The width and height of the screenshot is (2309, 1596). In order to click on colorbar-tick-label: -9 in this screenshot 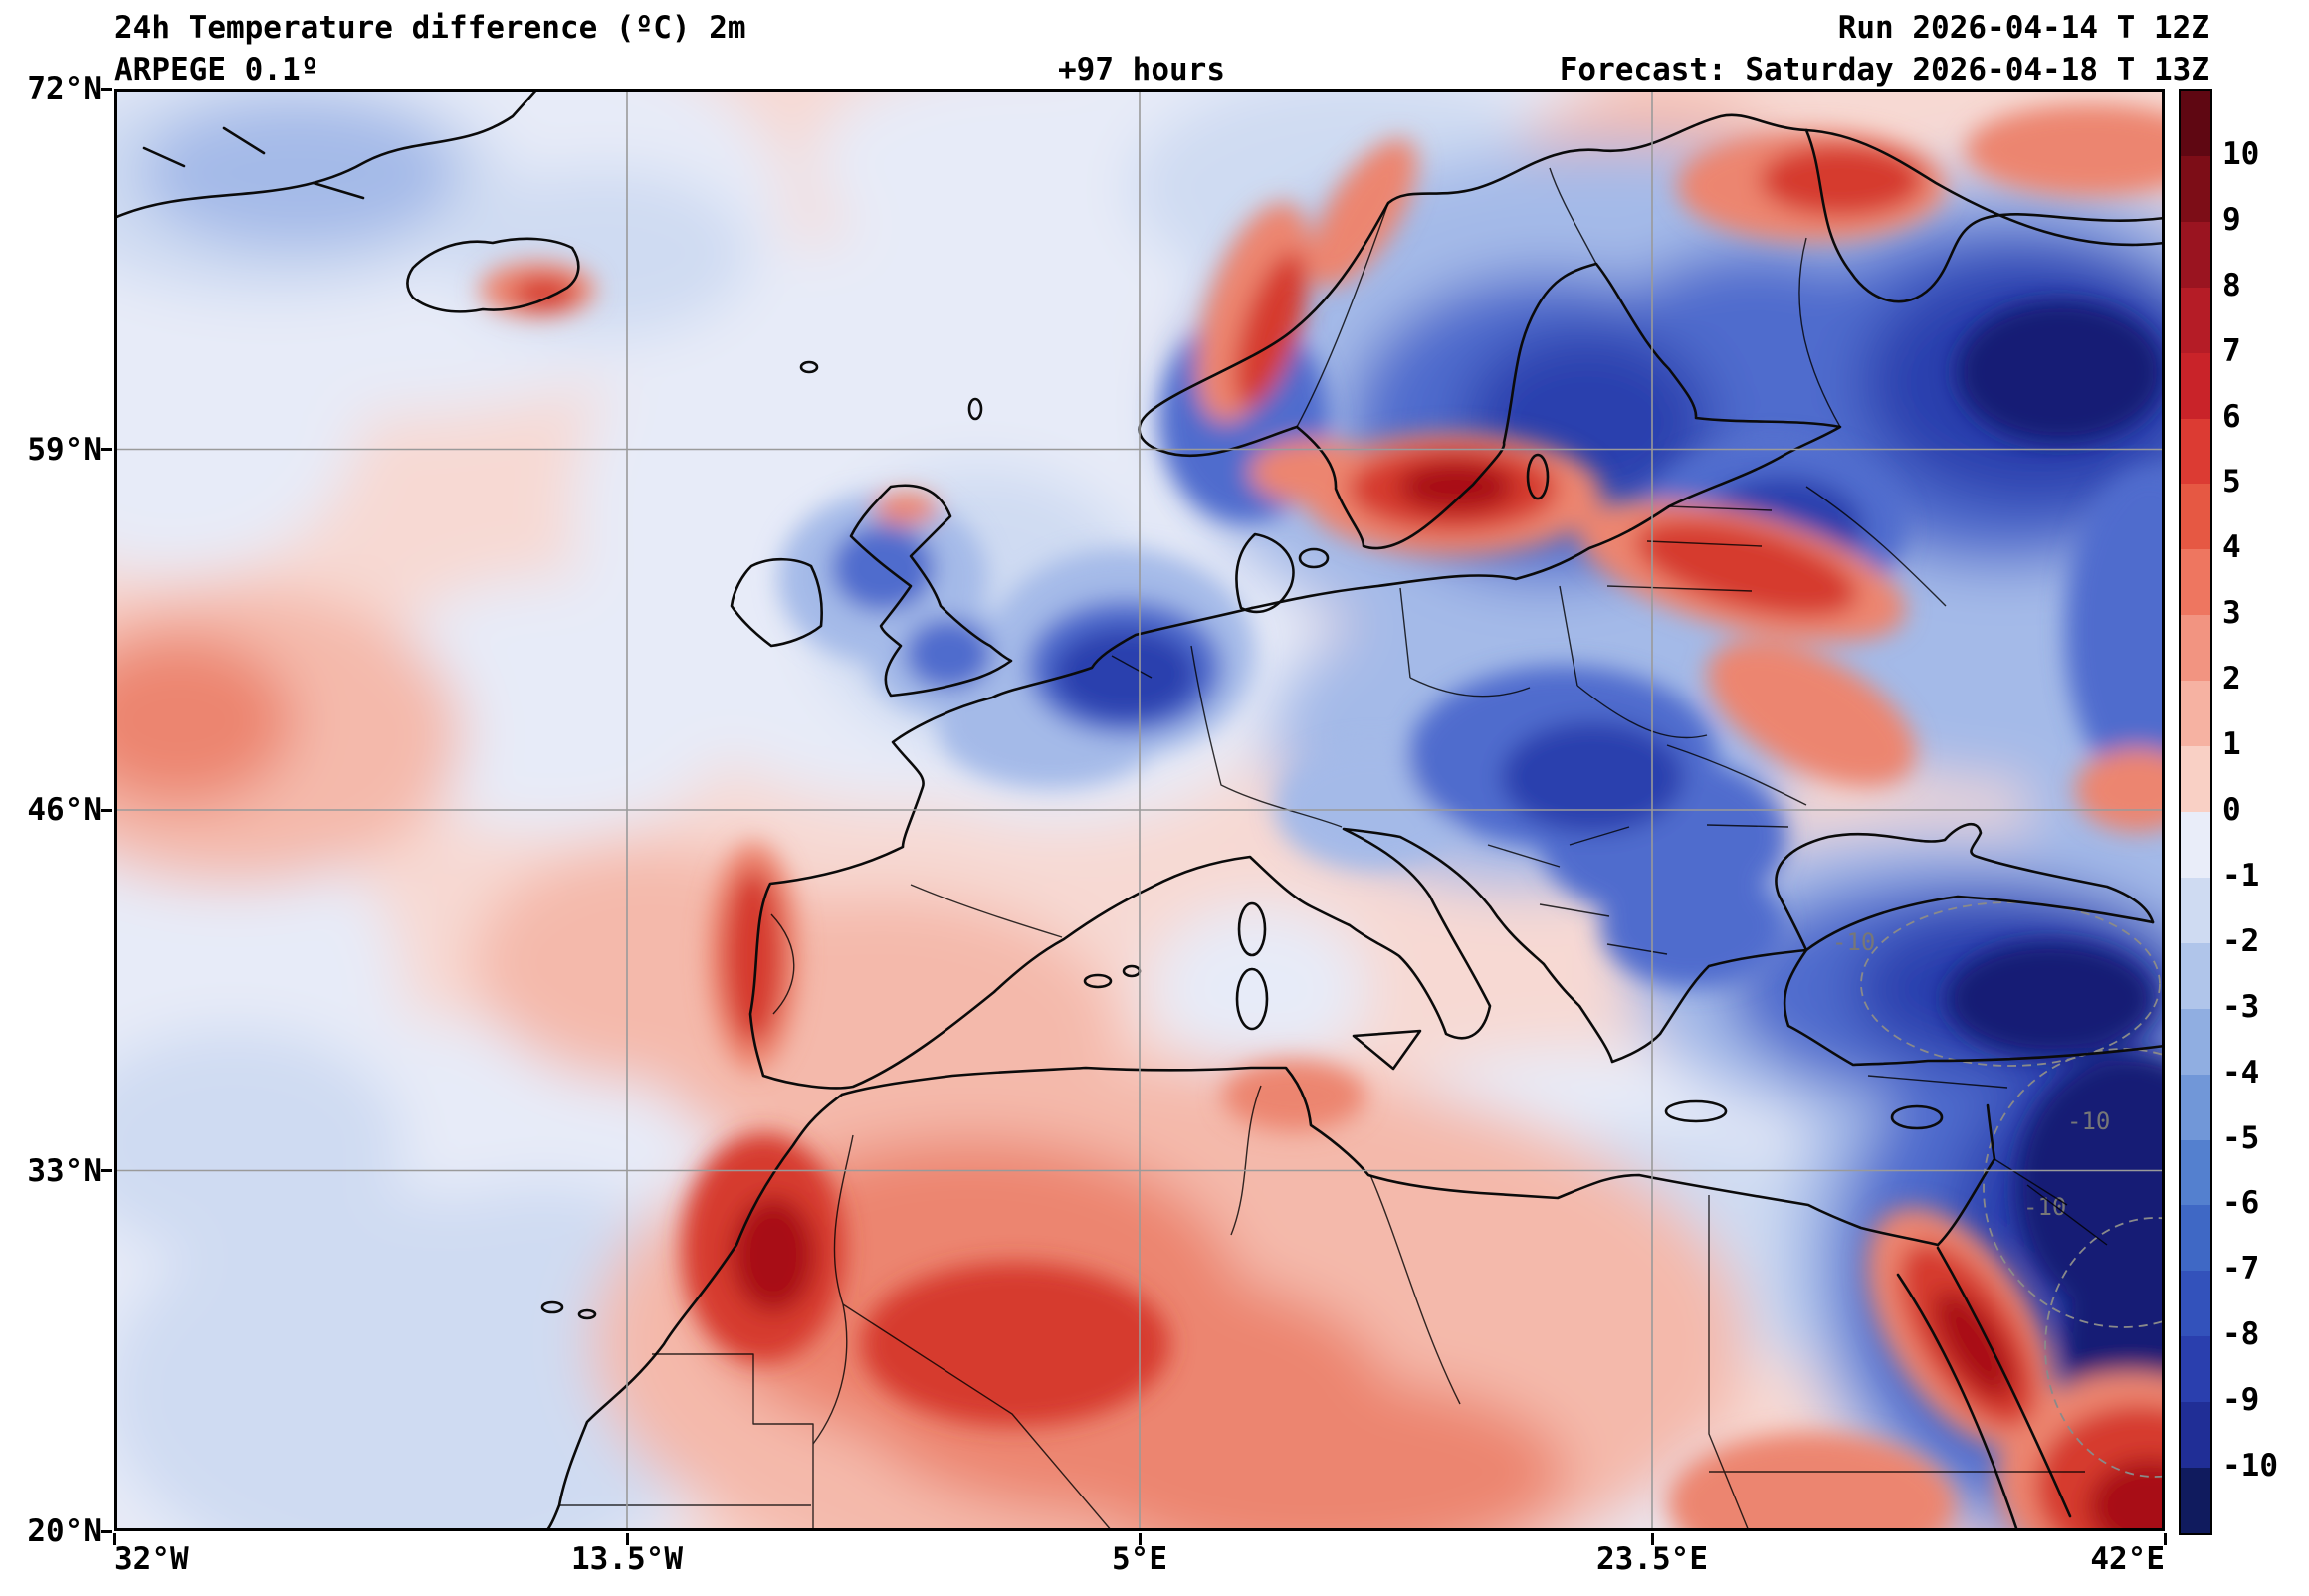, I will do `click(2241, 1401)`.